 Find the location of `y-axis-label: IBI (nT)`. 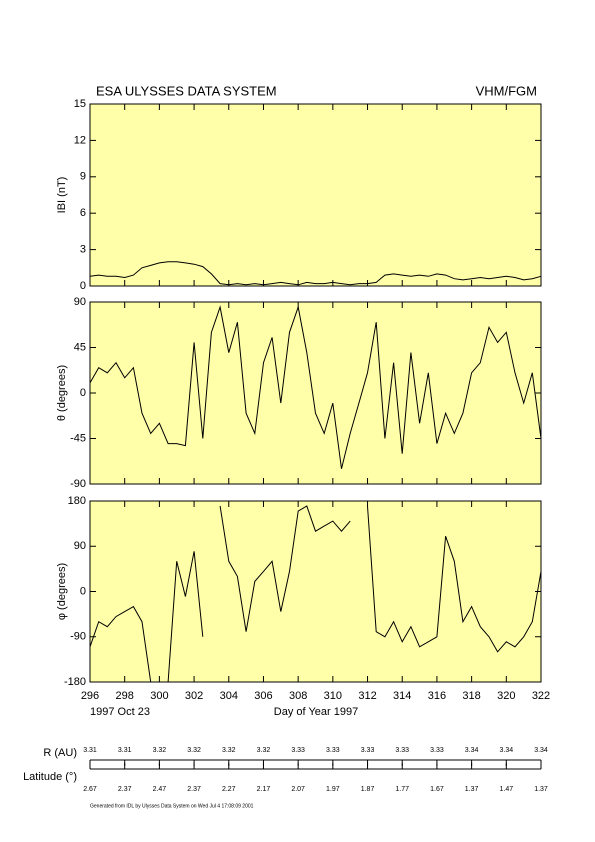

y-axis-label: IBI (nT) is located at coordinates (62, 195).